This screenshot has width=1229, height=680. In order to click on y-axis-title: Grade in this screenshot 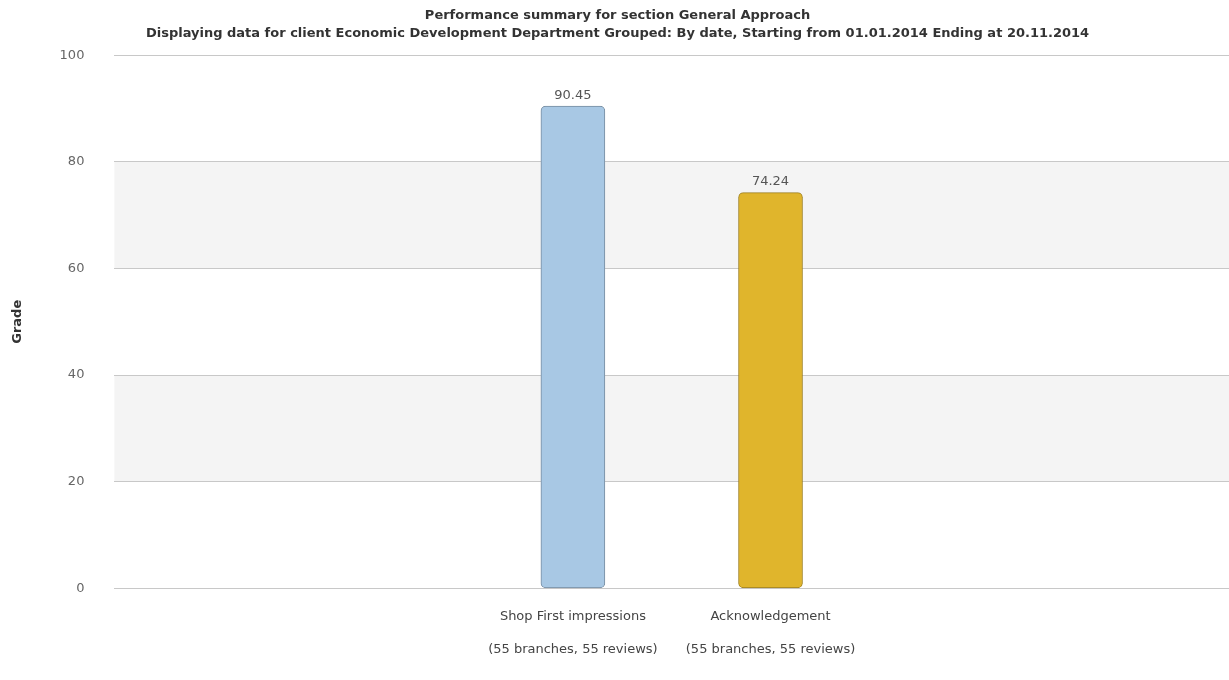, I will do `click(17, 321)`.